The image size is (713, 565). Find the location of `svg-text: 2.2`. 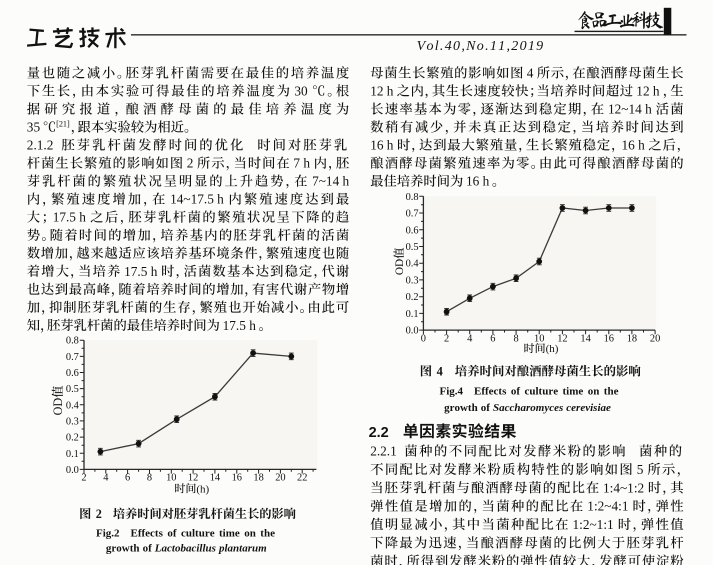

svg-text: 2.2 is located at coordinates (379, 433).